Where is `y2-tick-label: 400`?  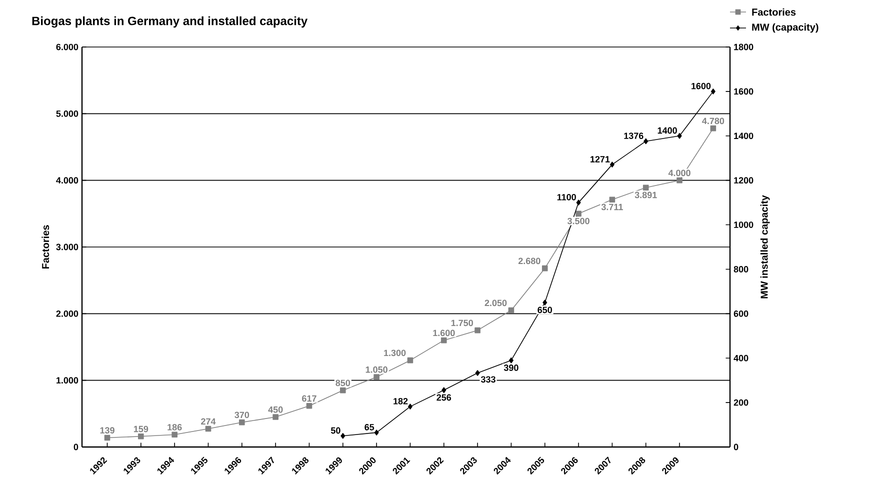 y2-tick-label: 400 is located at coordinates (741, 358).